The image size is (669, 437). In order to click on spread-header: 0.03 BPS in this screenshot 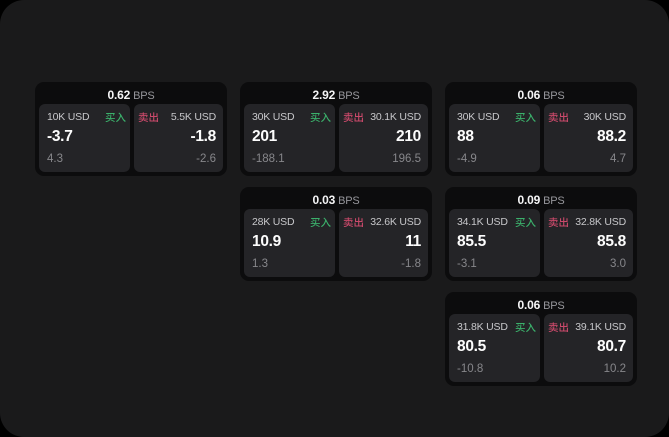, I will do `click(336, 200)`.